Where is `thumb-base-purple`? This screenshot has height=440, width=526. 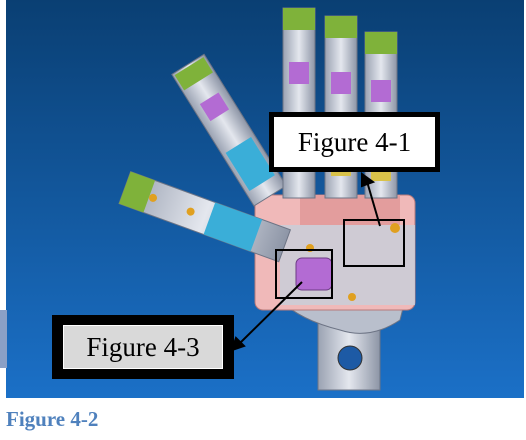 thumb-base-purple is located at coordinates (314, 274).